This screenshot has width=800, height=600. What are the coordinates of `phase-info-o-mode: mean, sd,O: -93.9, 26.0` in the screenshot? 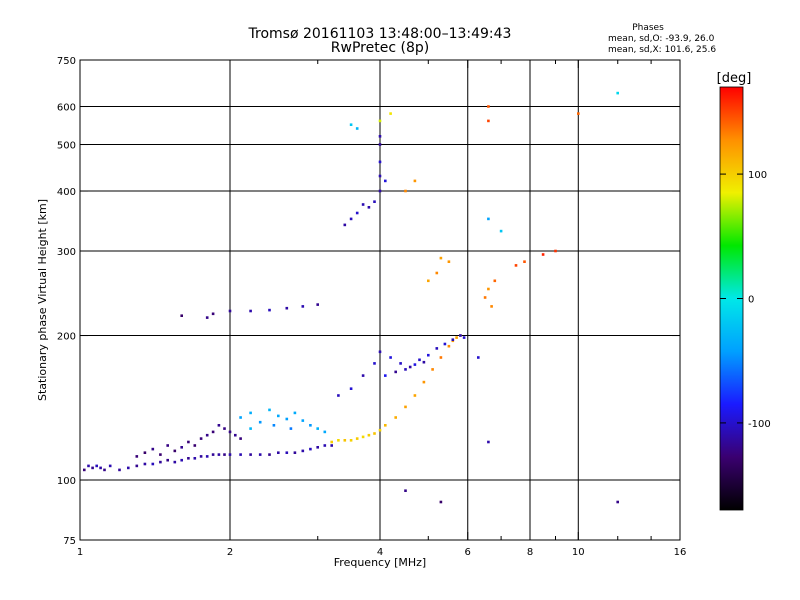 It's located at (661, 39).